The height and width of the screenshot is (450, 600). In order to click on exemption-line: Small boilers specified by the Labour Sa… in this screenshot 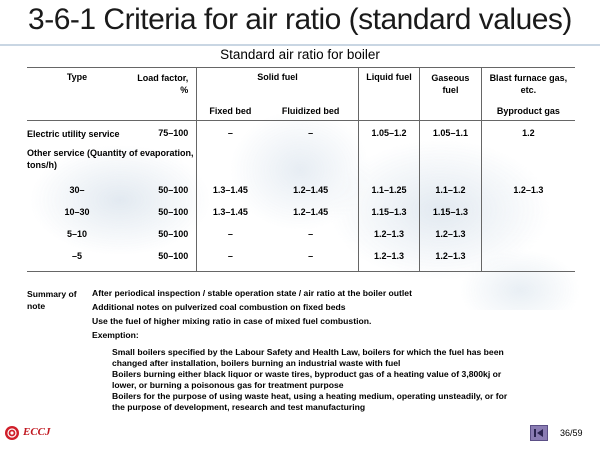, I will do `click(308, 352)`.